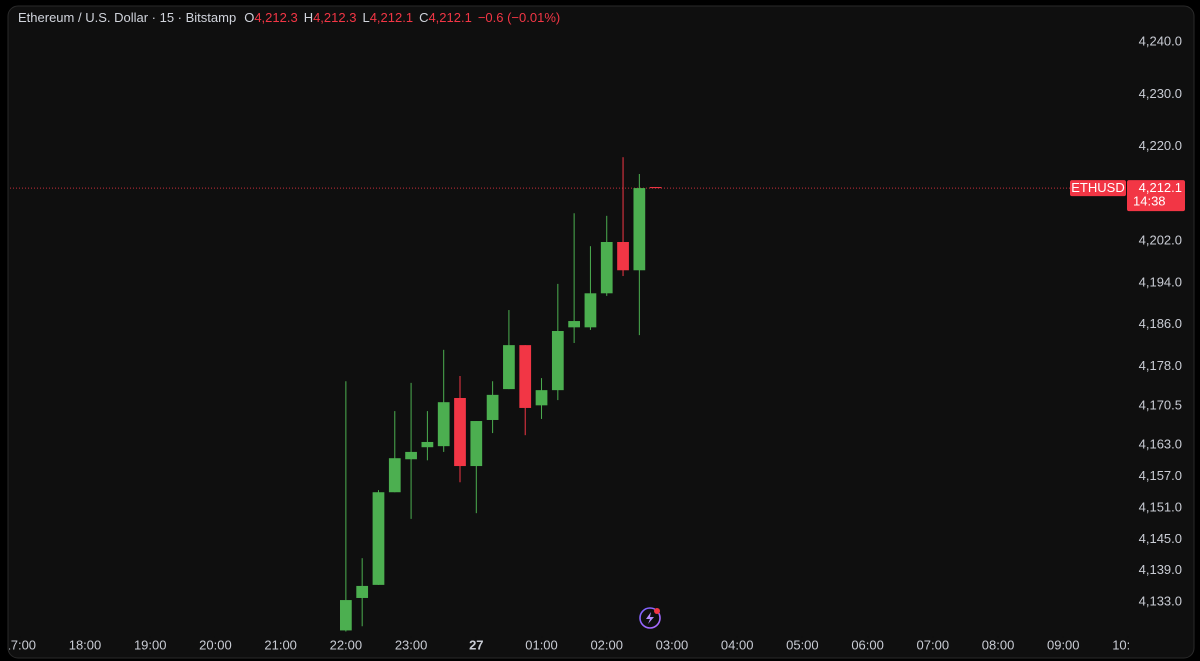 Image resolution: width=1200 pixels, height=661 pixels. I want to click on y-tick-label: 4,157.0, so click(1160, 475).